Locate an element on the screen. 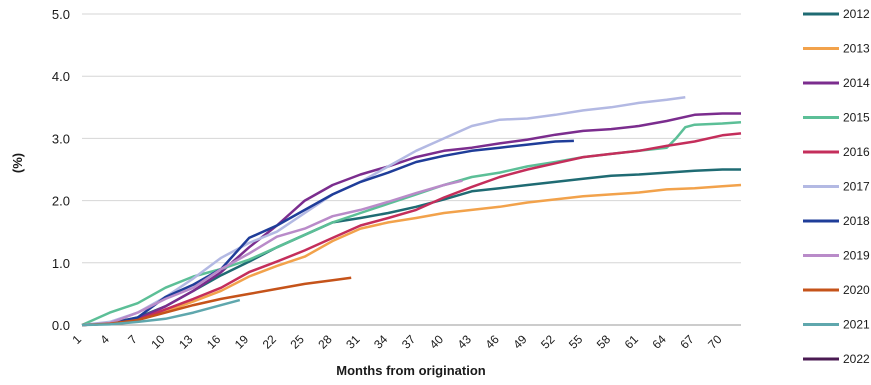  legend-label-2012: 2012 is located at coordinates (856, 14).